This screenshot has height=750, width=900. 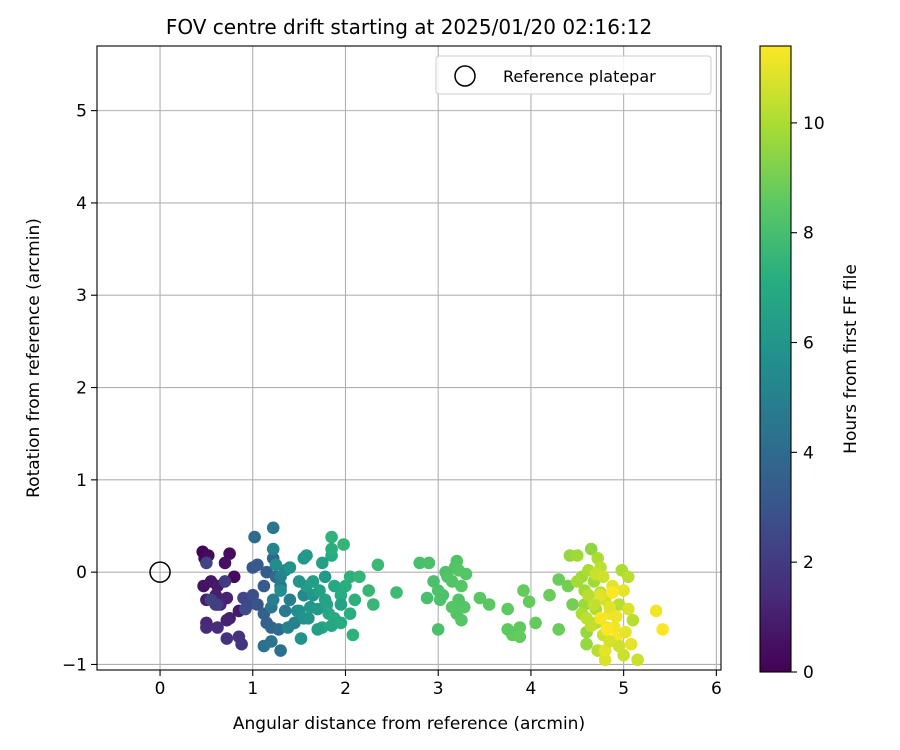 What do you see at coordinates (623, 689) in the screenshot?
I see `x-tick-label: 5` at bounding box center [623, 689].